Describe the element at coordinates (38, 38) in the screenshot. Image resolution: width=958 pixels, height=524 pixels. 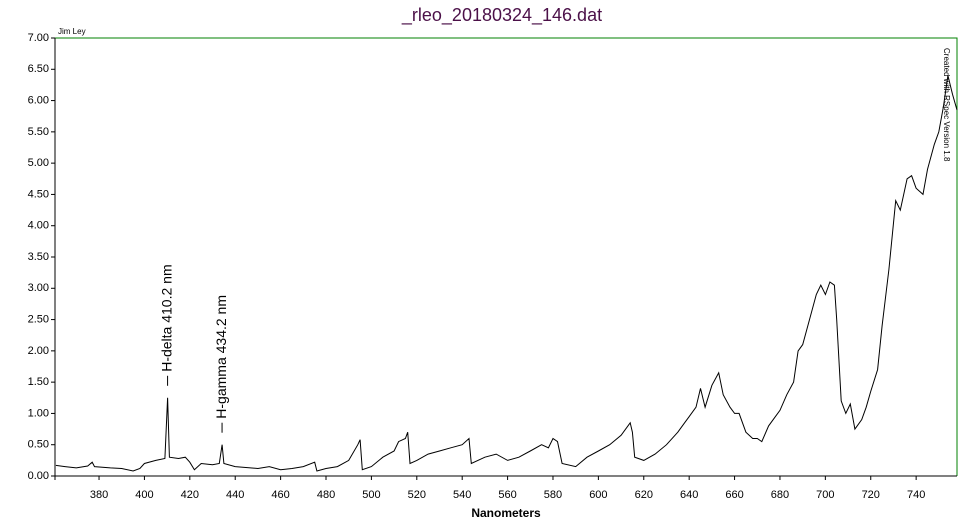
I see `y-tick-label: 7.00` at that location.